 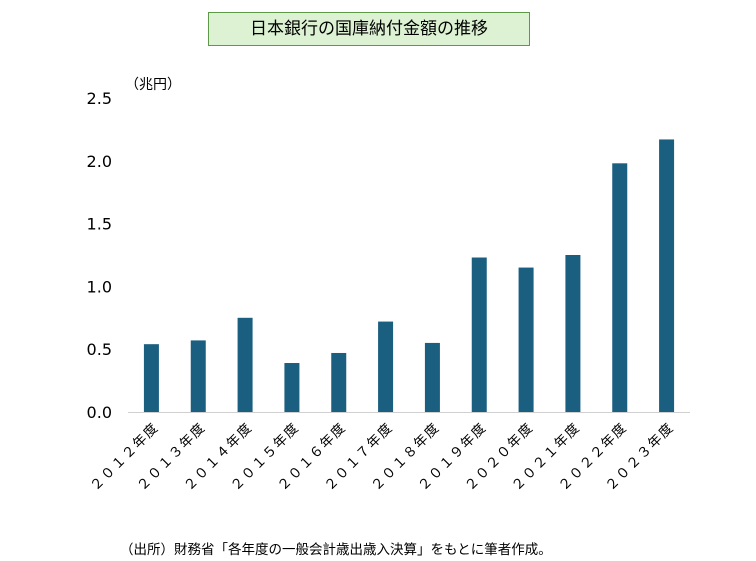 I want to click on y-tick-label: 1.0, so click(x=99, y=286).